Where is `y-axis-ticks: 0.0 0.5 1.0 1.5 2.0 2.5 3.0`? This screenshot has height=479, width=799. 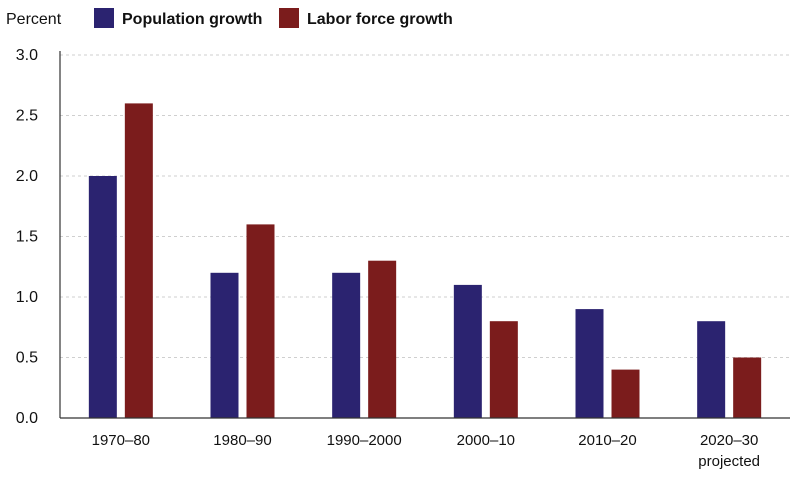
y-axis-ticks: 0.0 0.5 1.0 1.5 2.0 2.5 3.0 is located at coordinates (27, 237).